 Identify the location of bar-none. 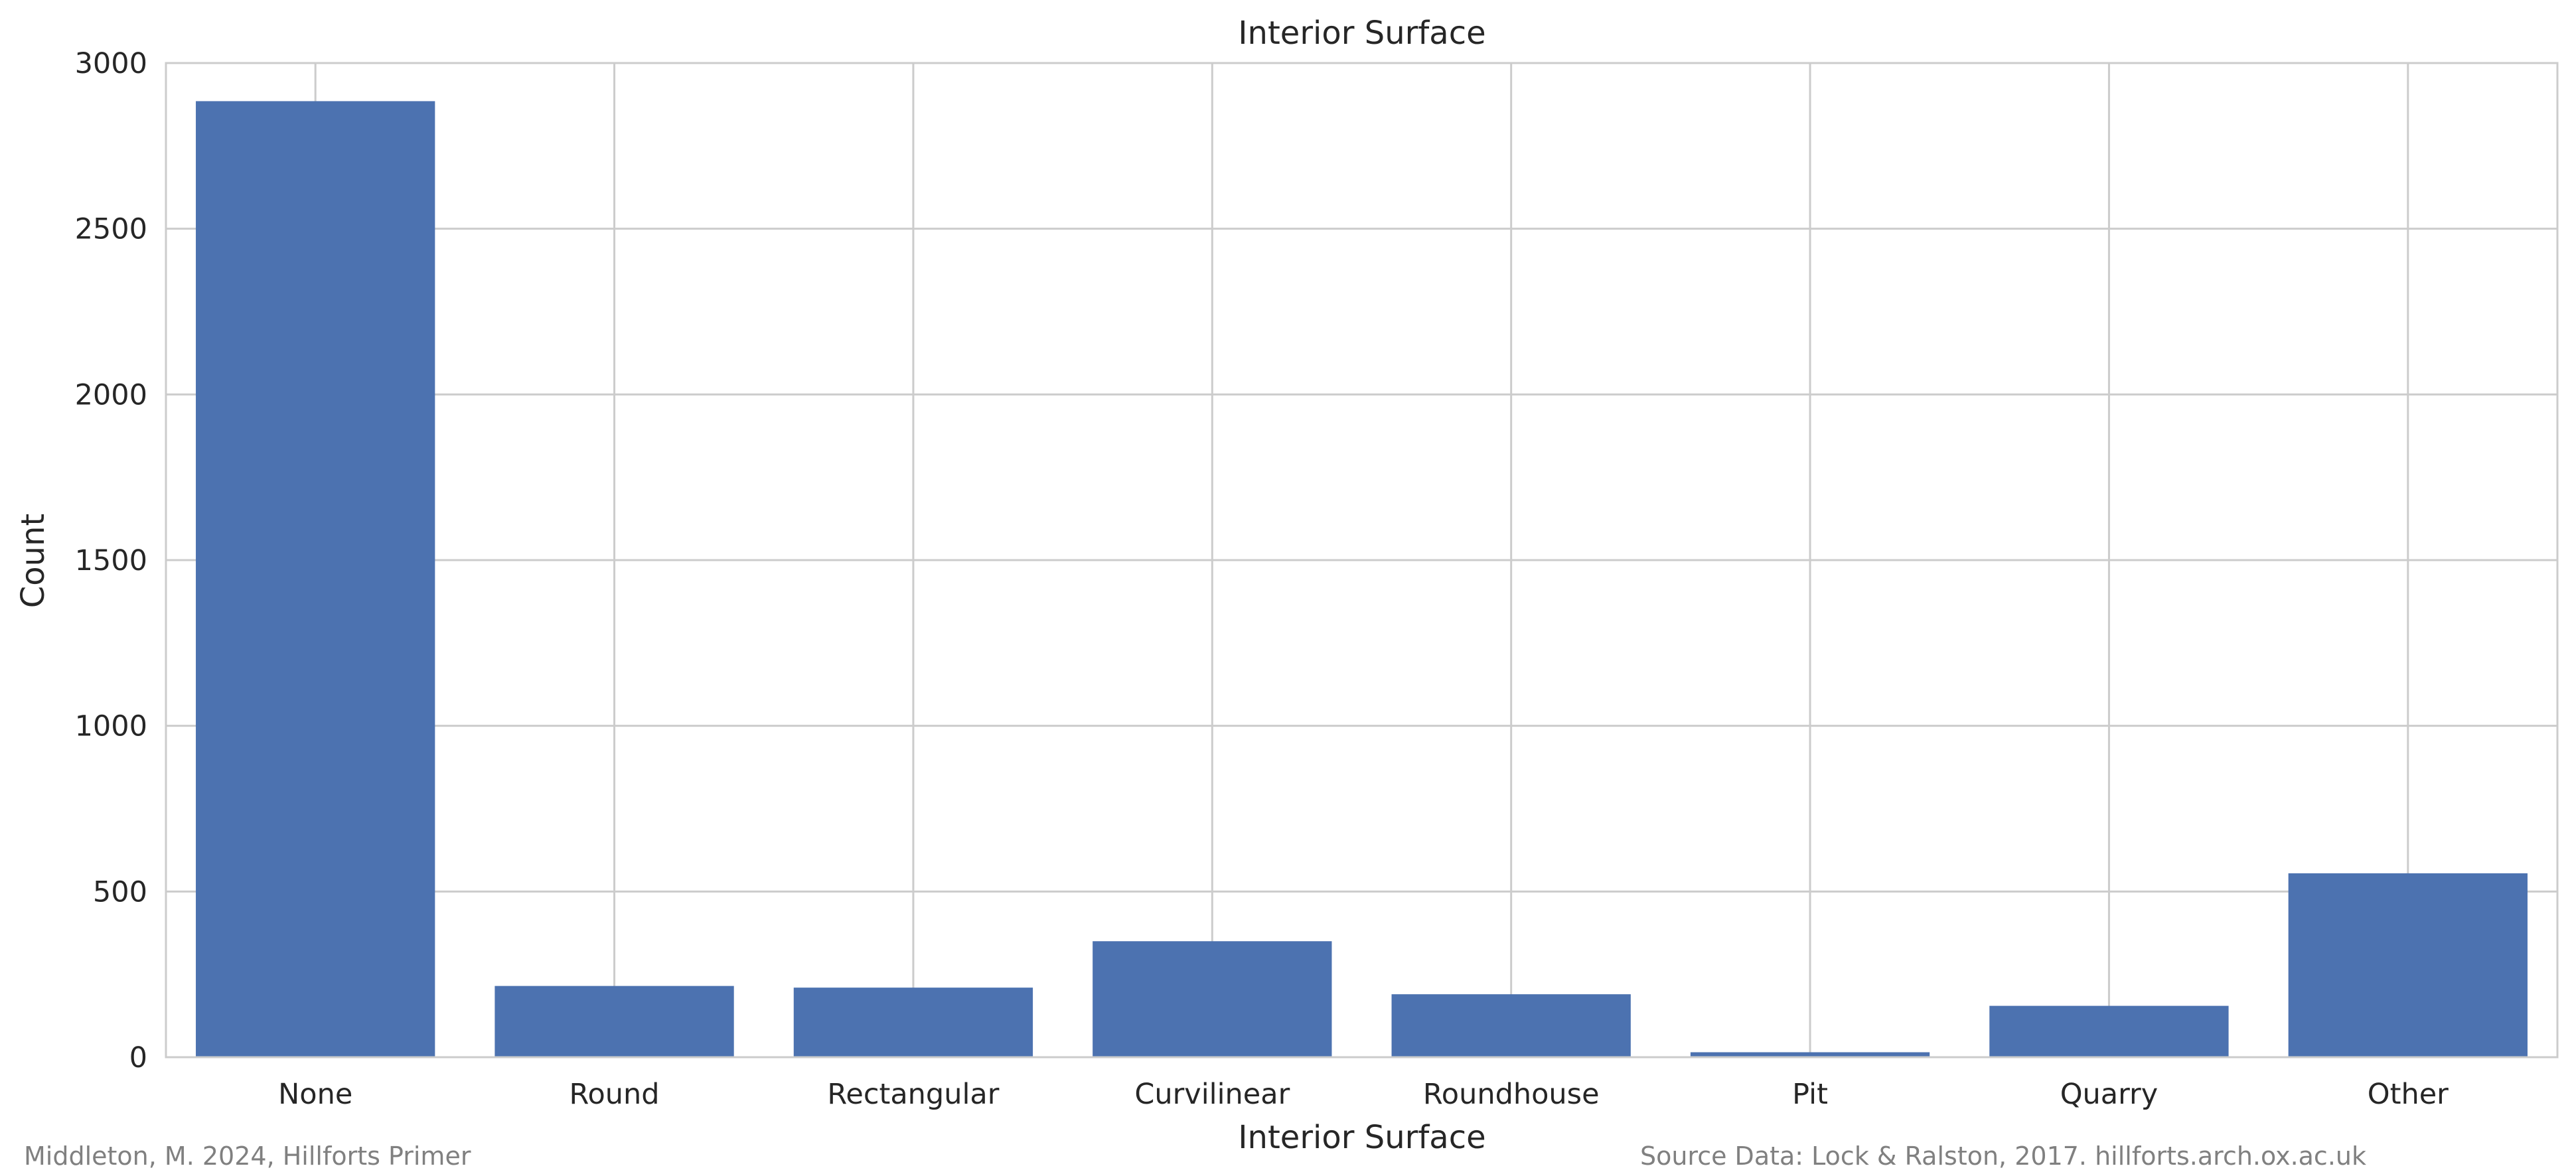
(315, 579).